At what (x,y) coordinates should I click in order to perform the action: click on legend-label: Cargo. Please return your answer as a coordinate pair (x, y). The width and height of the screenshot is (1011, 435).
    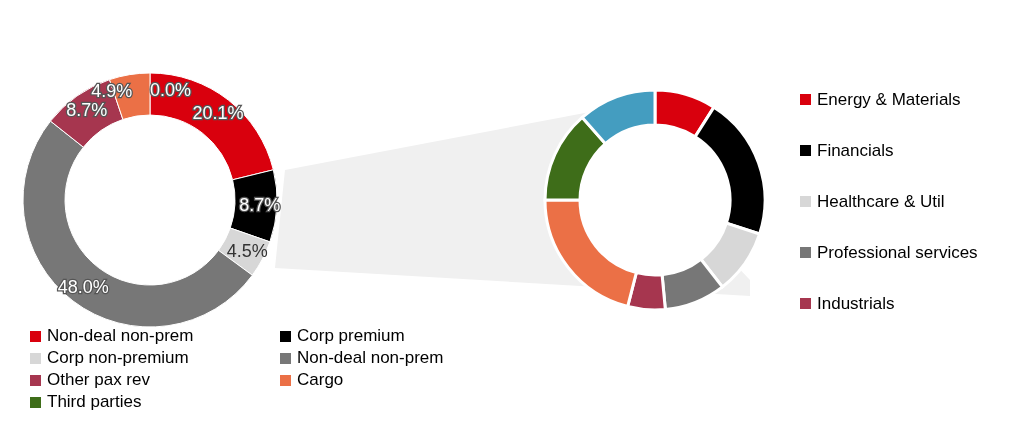
    Looking at the image, I should click on (320, 380).